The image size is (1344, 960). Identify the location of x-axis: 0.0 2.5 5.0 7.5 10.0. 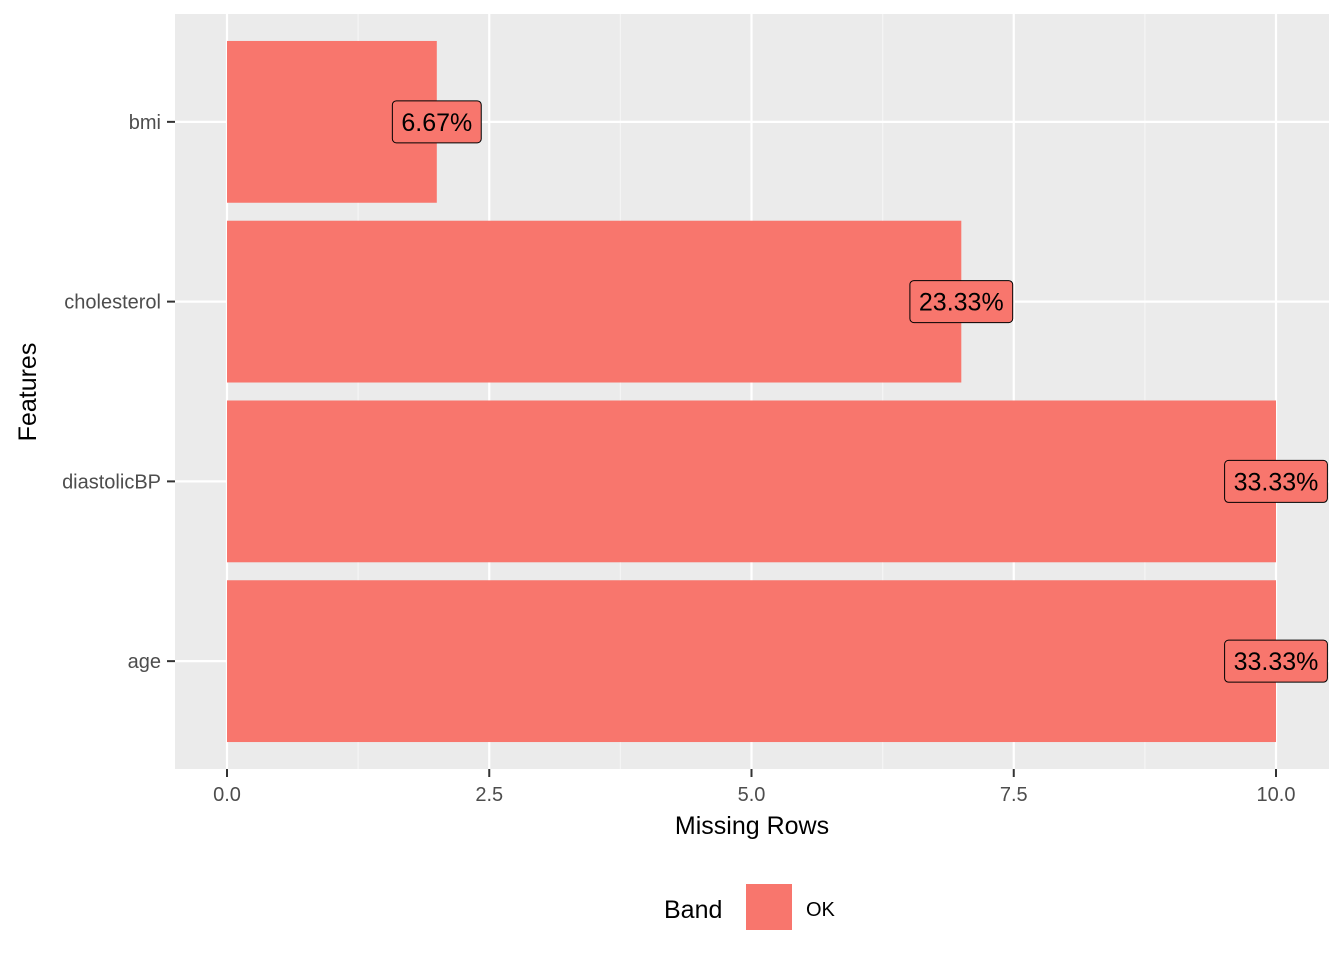
(754, 787).